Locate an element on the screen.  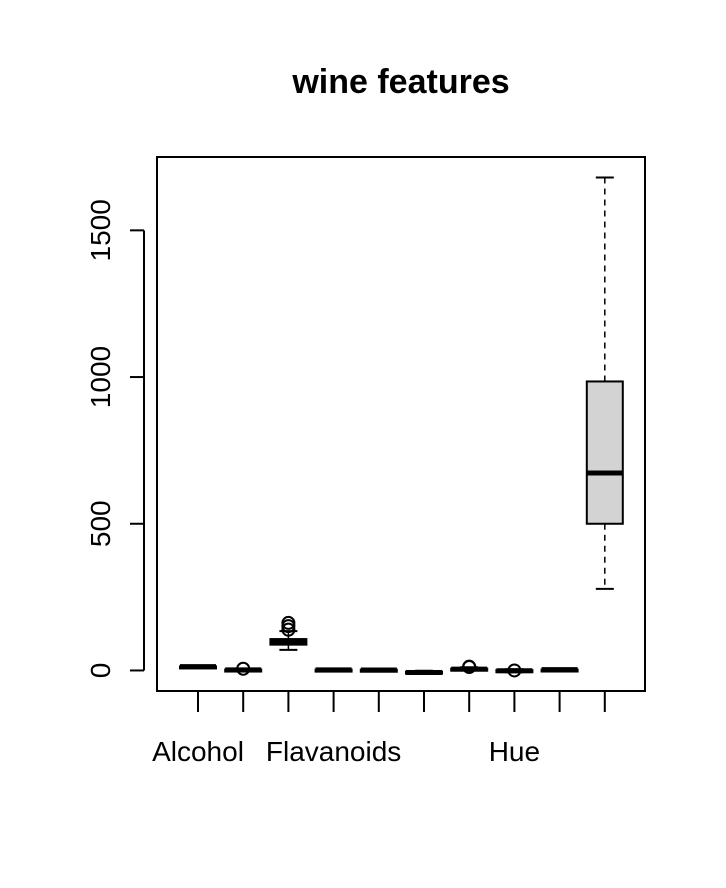
x-tick-label: Flavanoids is located at coordinates (333, 751).